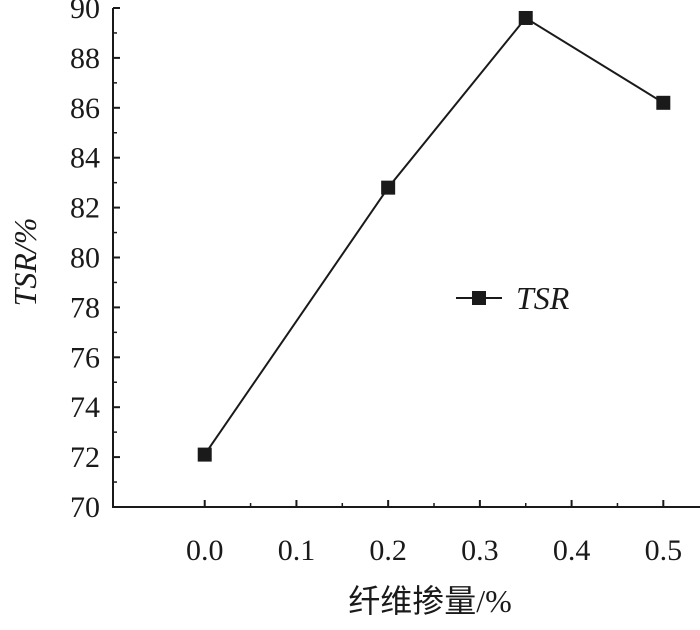  Describe the element at coordinates (297, 550) in the screenshot. I see `x-tick-label: 0.1` at that location.